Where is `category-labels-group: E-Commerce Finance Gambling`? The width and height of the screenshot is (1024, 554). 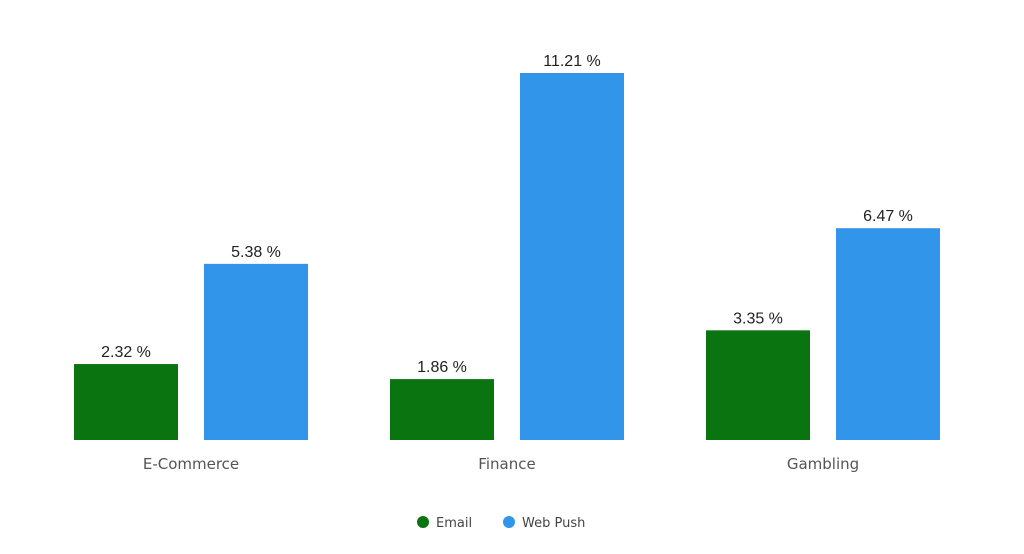 category-labels-group: E-Commerce Finance Gambling is located at coordinates (501, 464).